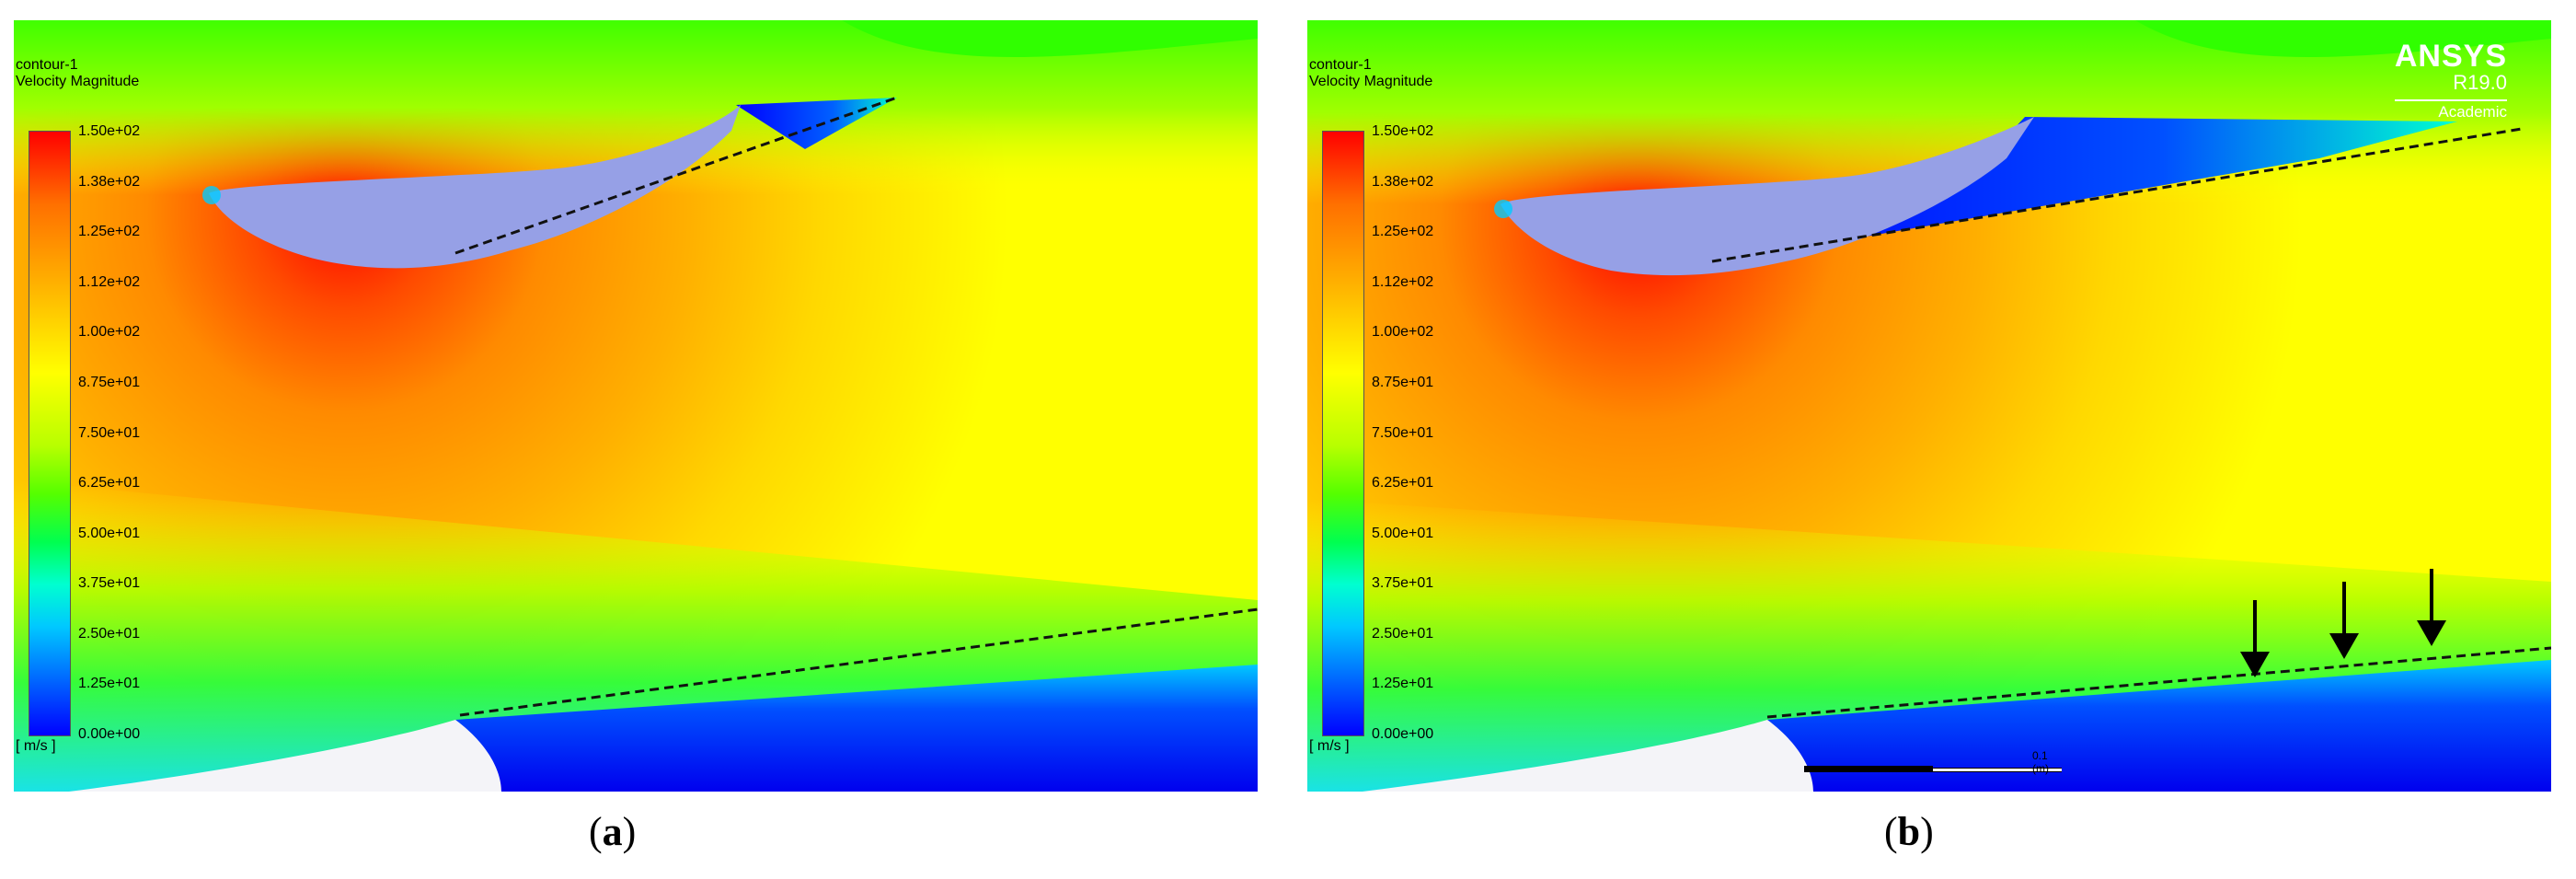  I want to click on ansys-logo: ANSYS, so click(2450, 57).